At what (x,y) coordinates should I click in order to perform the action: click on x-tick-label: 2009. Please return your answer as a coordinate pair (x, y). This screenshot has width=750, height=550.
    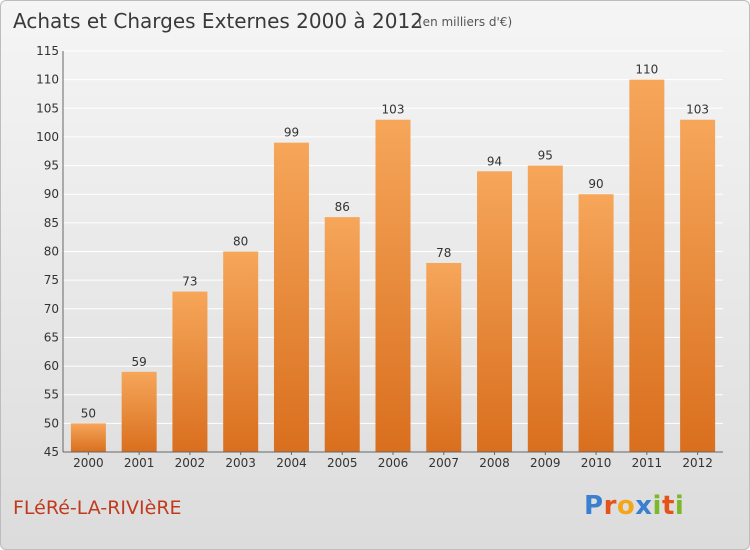
    Looking at the image, I should click on (545, 463).